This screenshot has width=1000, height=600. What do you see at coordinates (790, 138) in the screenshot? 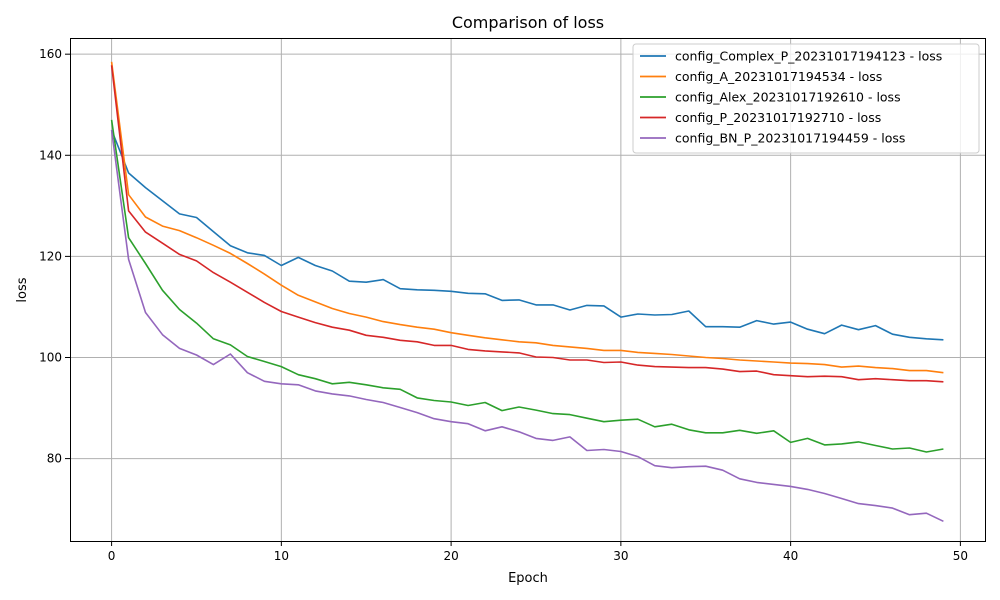
I see `legend-label: config_BN_P_20231017194459 - loss` at bounding box center [790, 138].